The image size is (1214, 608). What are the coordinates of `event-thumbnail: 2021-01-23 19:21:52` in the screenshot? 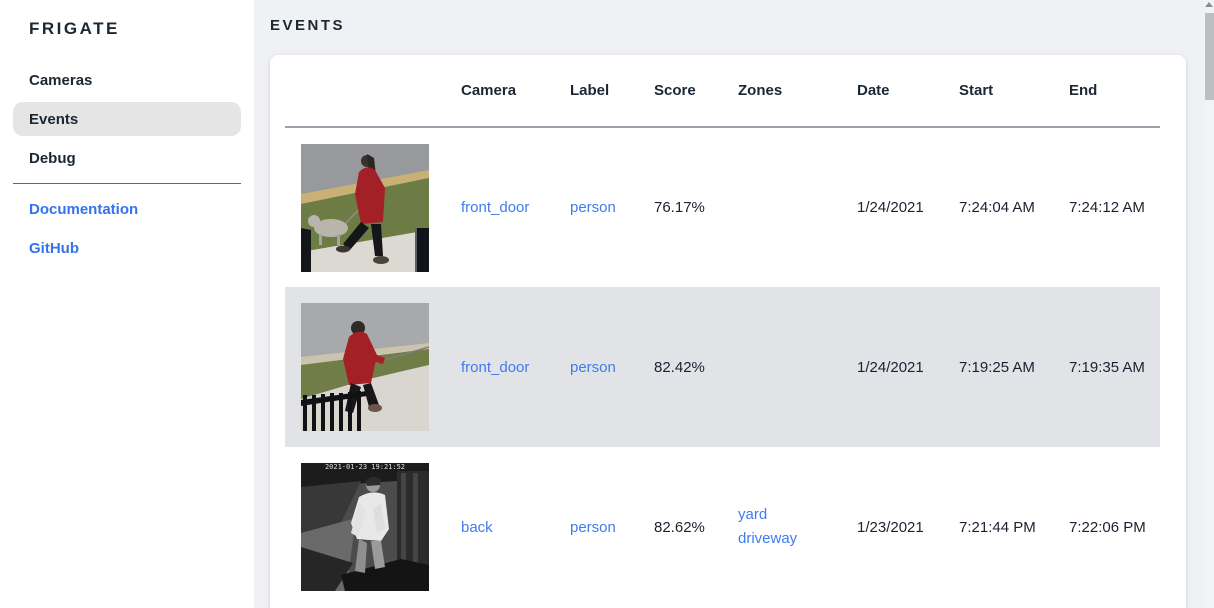 It's located at (365, 527).